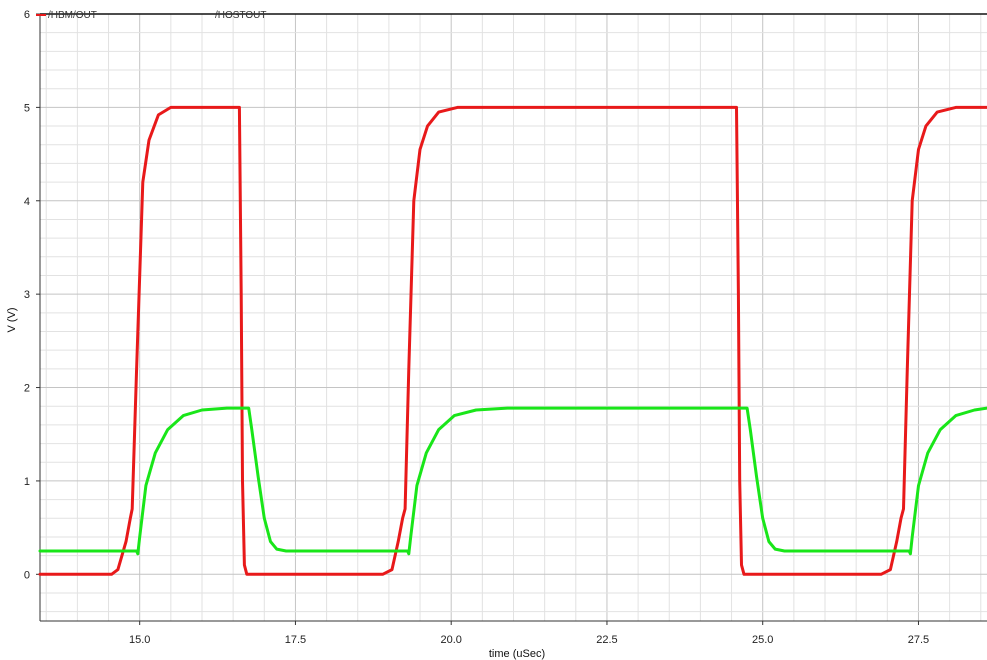 This screenshot has height=660, width=987. Describe the element at coordinates (450, 640) in the screenshot. I see `x-tick-label: 20.0` at that location.